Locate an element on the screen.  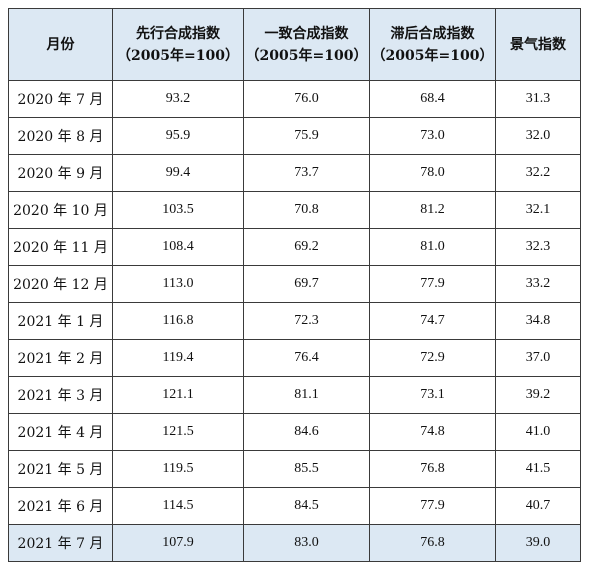
cell-climate-index: 32.0 is located at coordinates (538, 136).